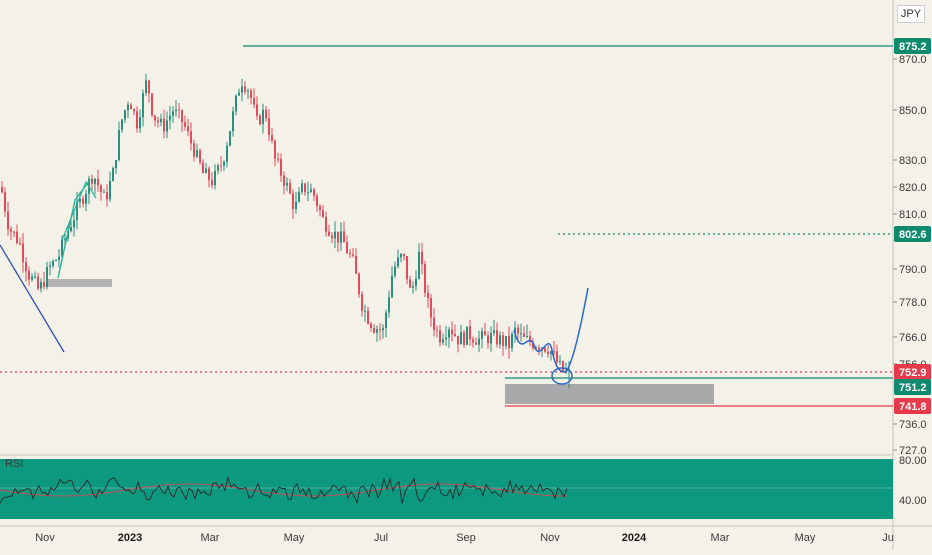  What do you see at coordinates (551, 330) in the screenshot?
I see `projection-path` at bounding box center [551, 330].